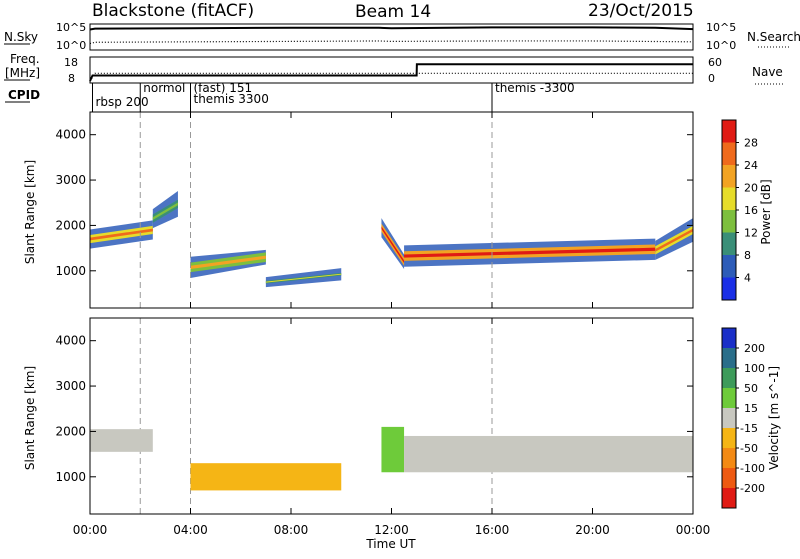  Describe the element at coordinates (754, 368) in the screenshot. I see `colorbar-tick-label: 100` at that location.